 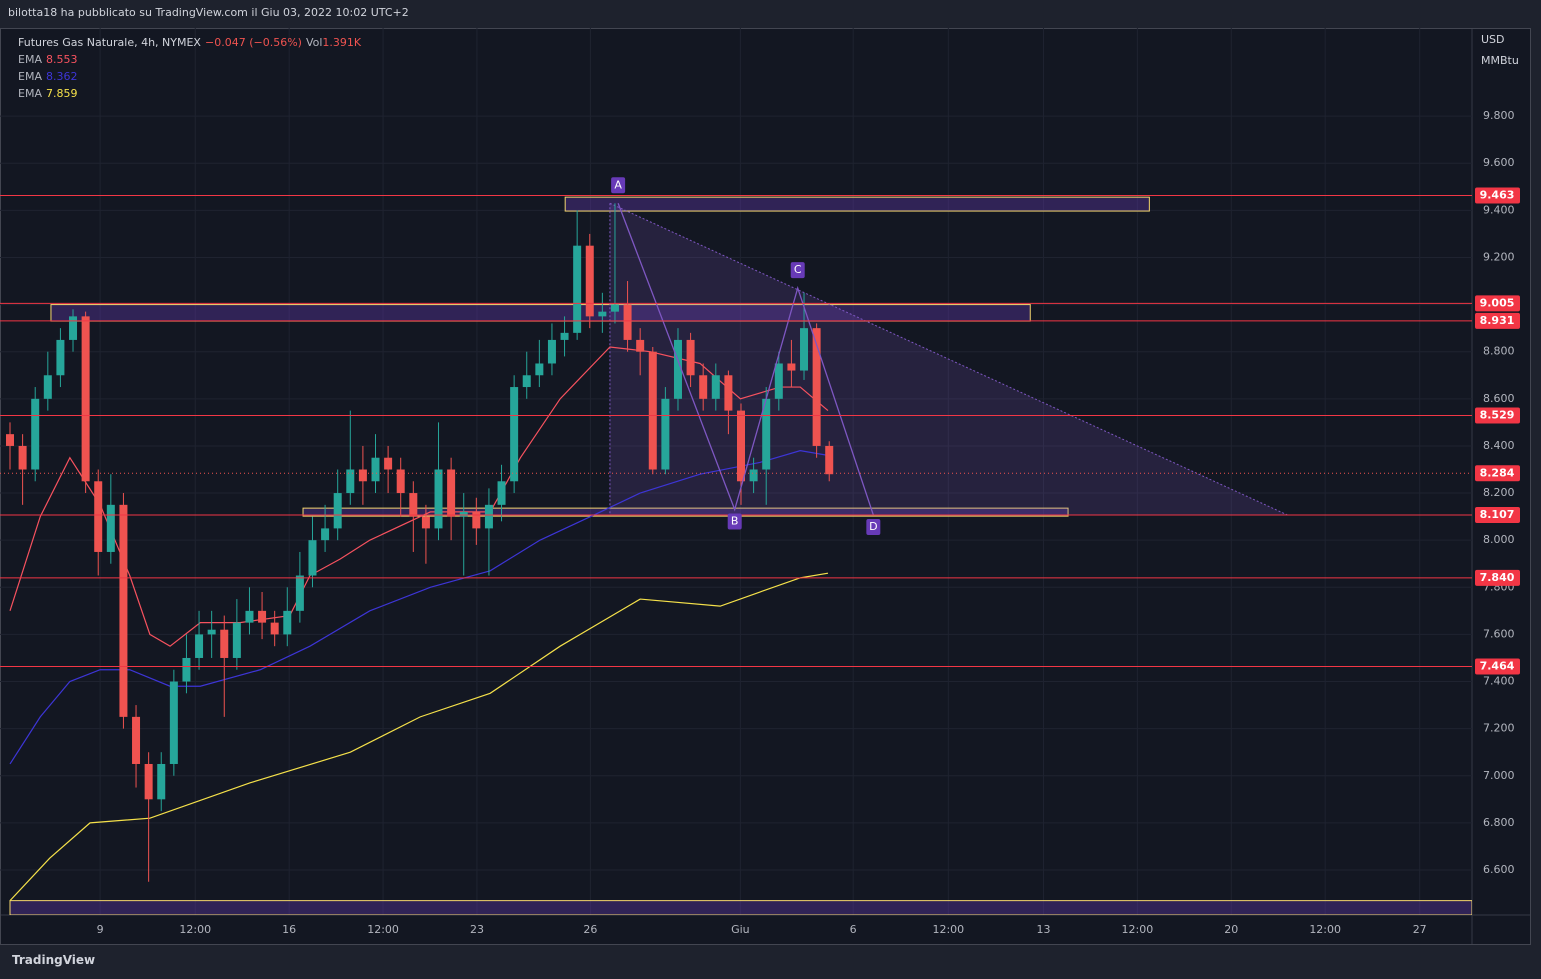 I want to click on triangle-edge, so click(x=948, y=359).